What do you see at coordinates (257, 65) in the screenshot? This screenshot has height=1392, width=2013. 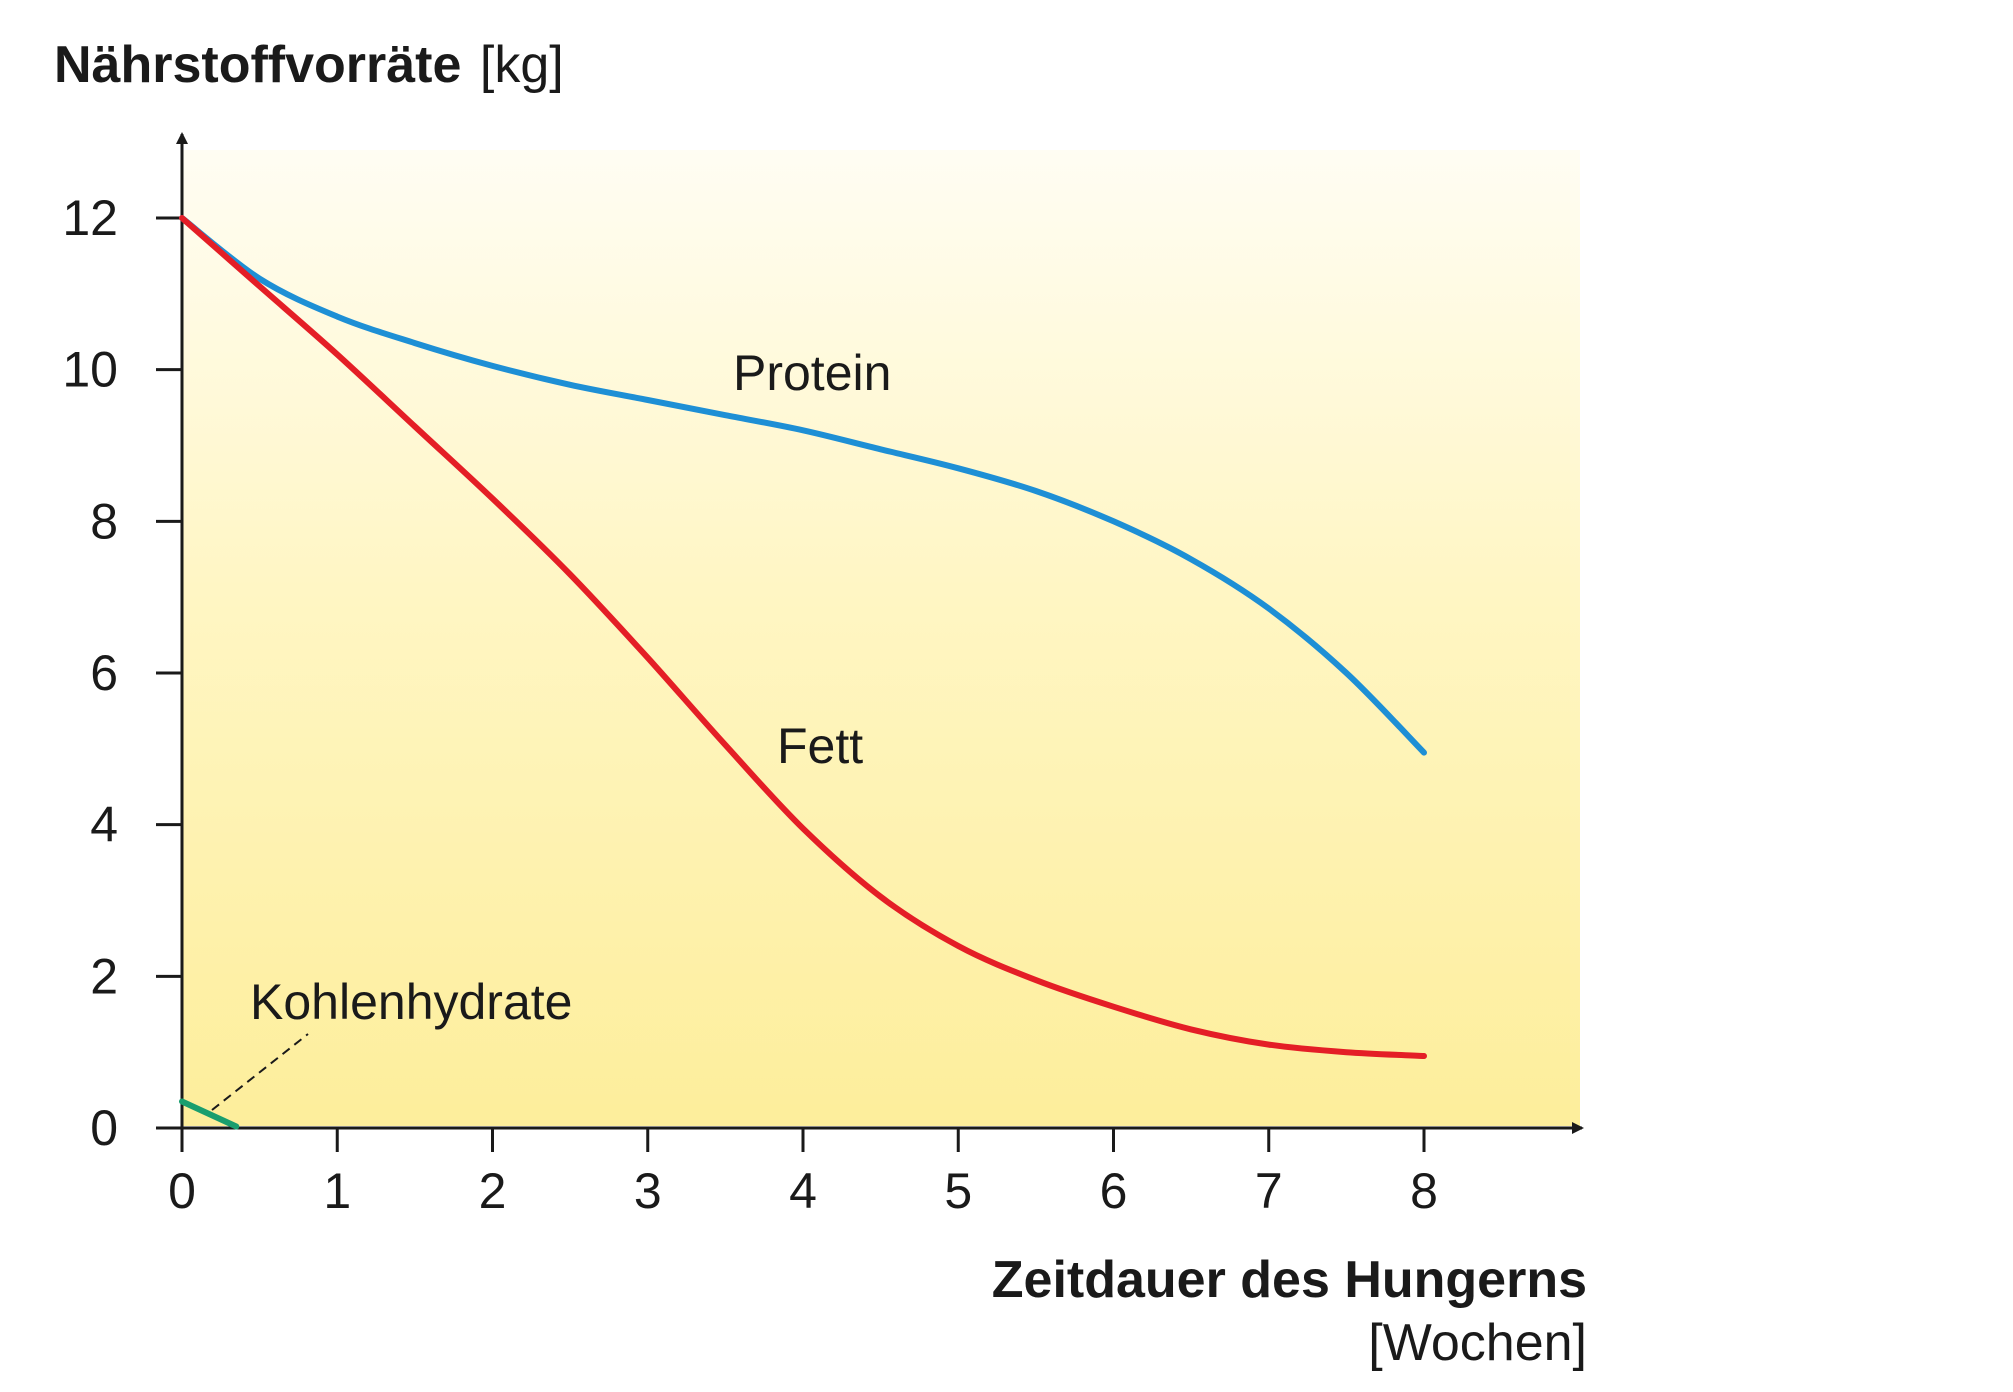 I see `y-axis-title-text: Nährstoffvorräte` at bounding box center [257, 65].